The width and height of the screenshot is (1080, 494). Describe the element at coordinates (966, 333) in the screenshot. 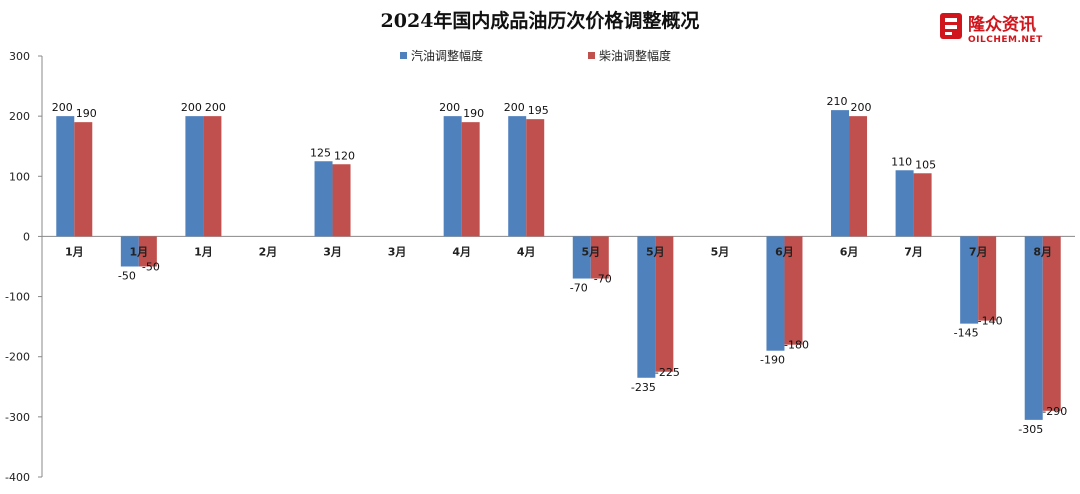

I see `data-label: -145` at that location.